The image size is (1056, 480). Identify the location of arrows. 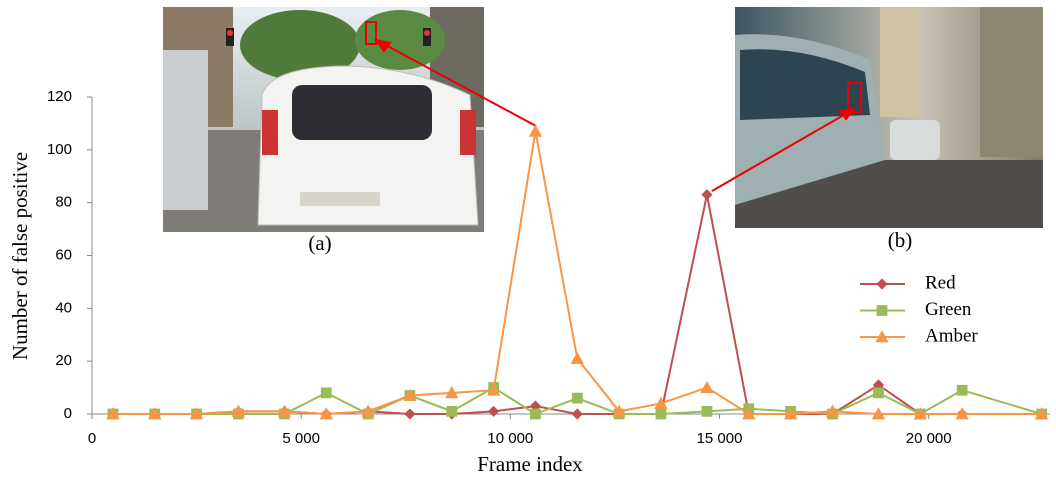
(615, 115).